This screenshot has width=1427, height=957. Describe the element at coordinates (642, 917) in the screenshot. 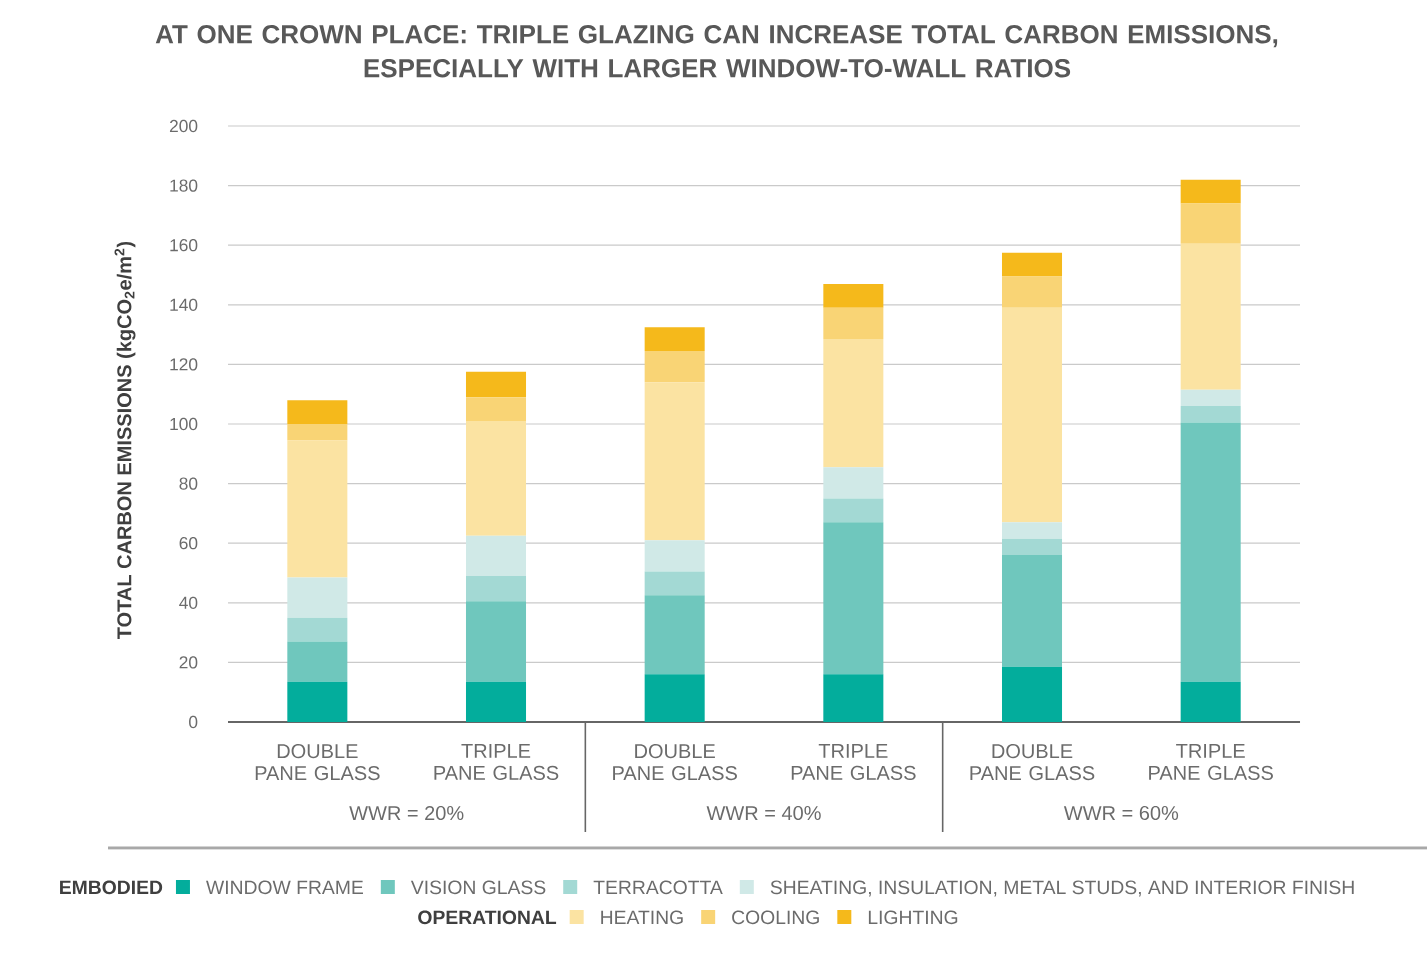

I see `legend-label: HEATING` at that location.